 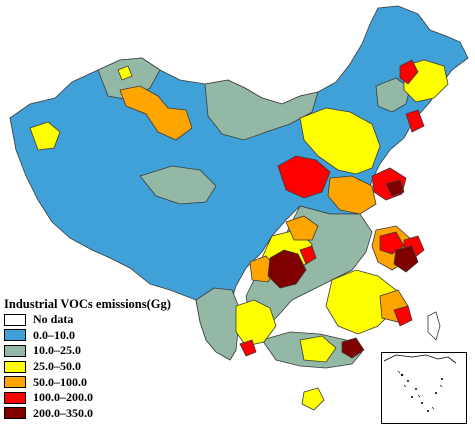 I want to click on south-china-sea-inset, so click(x=424, y=388).